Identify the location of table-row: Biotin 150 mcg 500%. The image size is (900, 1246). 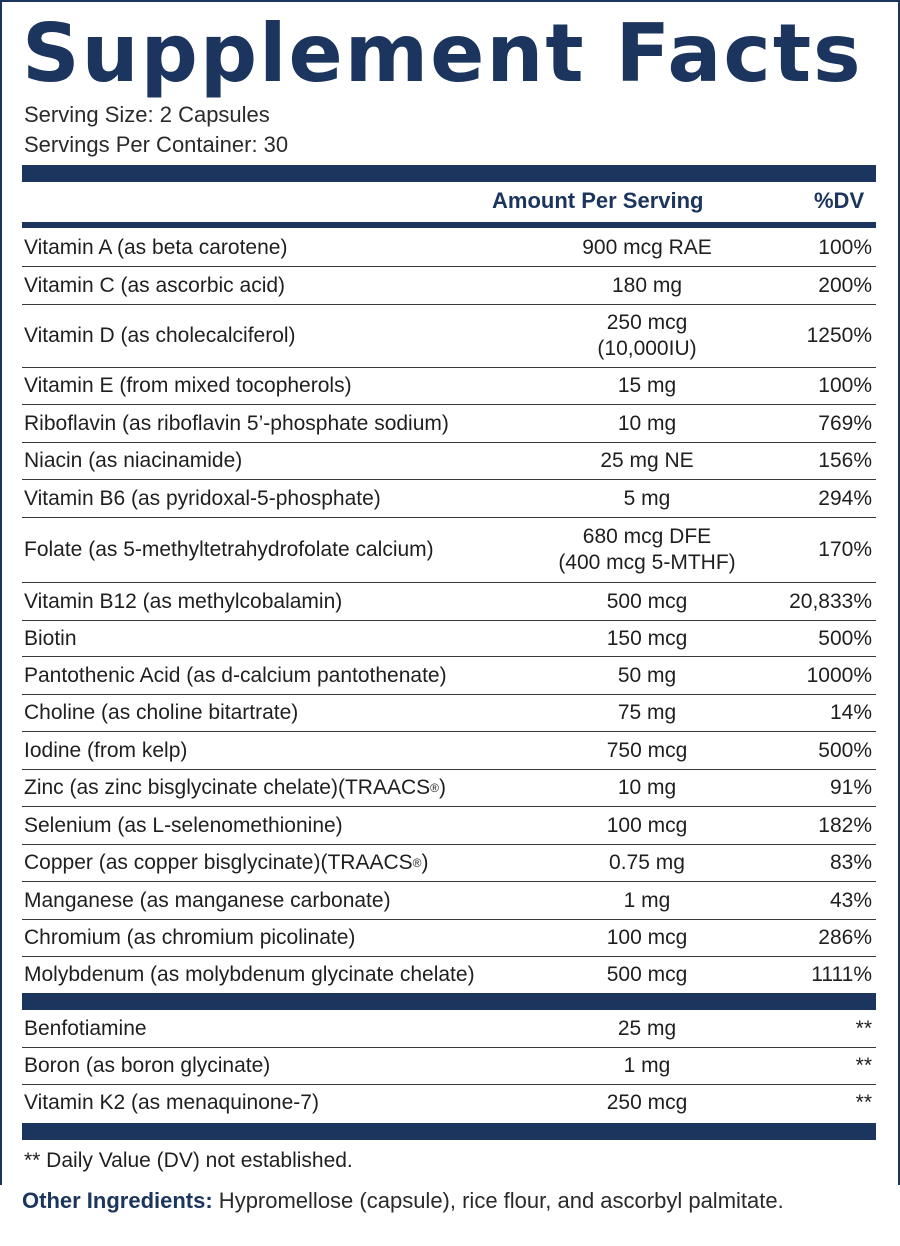
(449, 639).